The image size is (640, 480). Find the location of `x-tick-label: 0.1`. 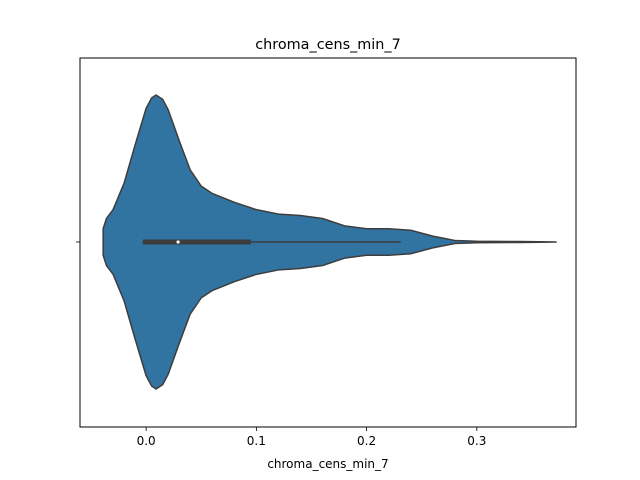

x-tick-label: 0.1 is located at coordinates (256, 441).